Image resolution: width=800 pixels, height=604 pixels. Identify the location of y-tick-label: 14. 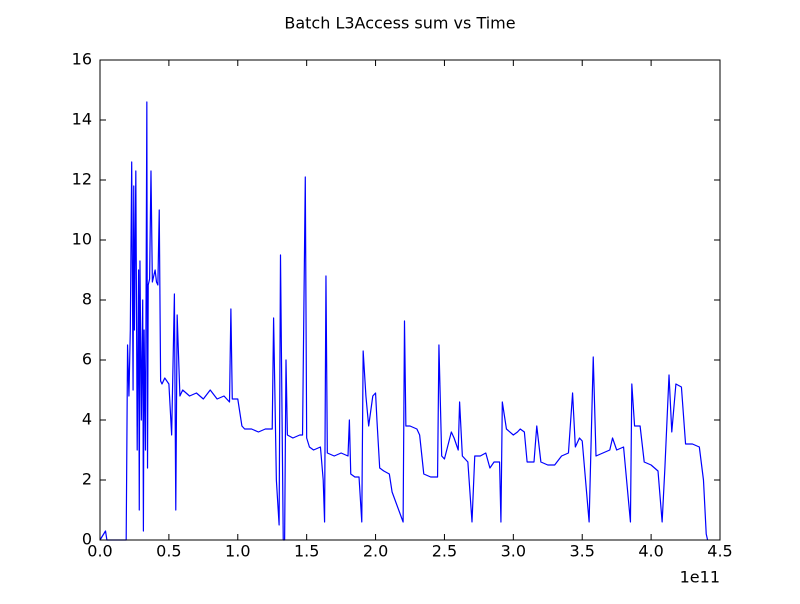
(82, 119).